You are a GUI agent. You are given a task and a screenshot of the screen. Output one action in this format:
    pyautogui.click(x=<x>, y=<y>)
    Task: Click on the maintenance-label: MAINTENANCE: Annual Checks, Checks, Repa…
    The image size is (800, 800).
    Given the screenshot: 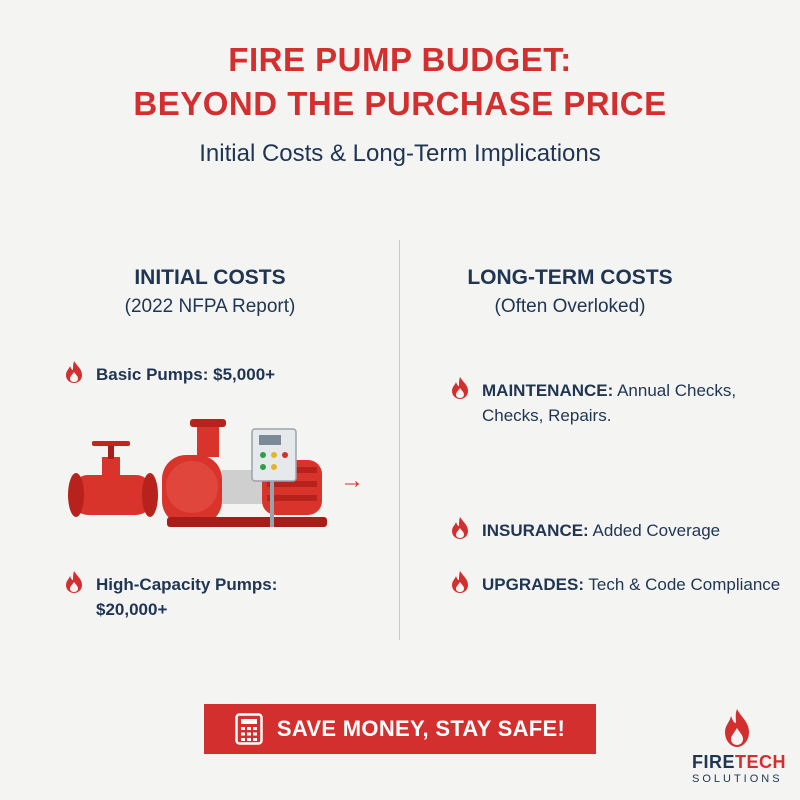 What is the action you would take?
    pyautogui.click(x=609, y=403)
    